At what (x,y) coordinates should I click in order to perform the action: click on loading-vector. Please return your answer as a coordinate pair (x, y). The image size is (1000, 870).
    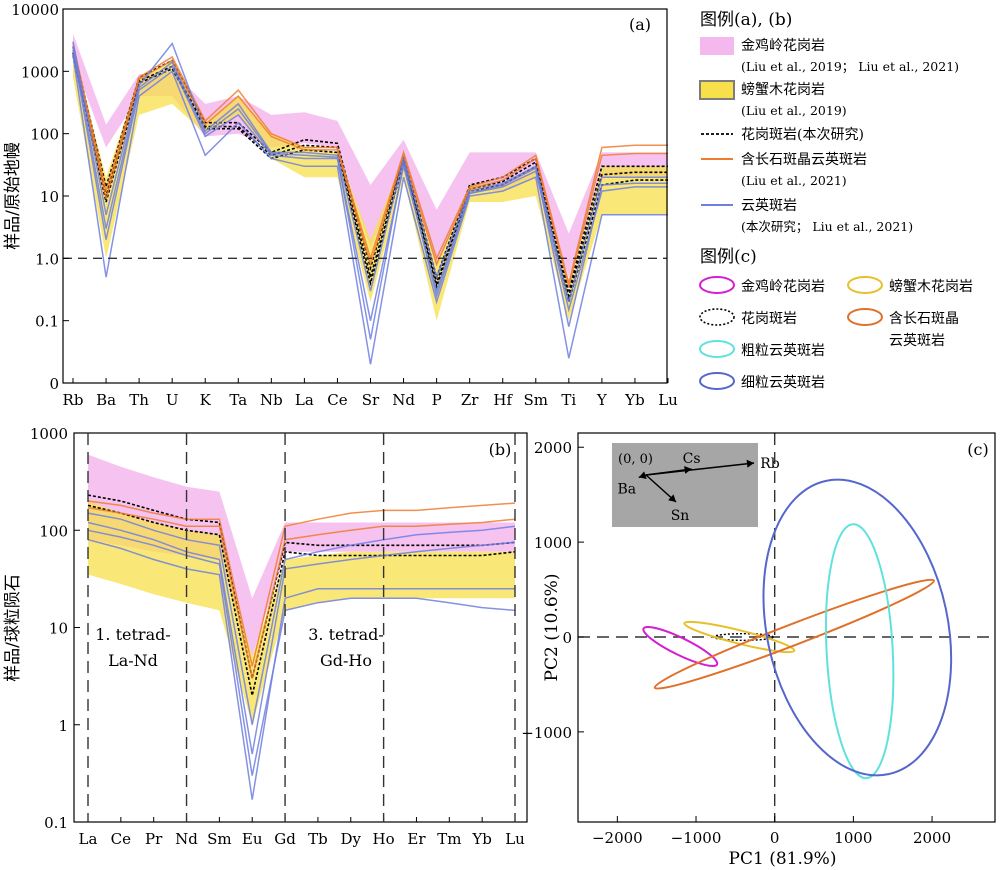
    Looking at the image, I should click on (700, 469).